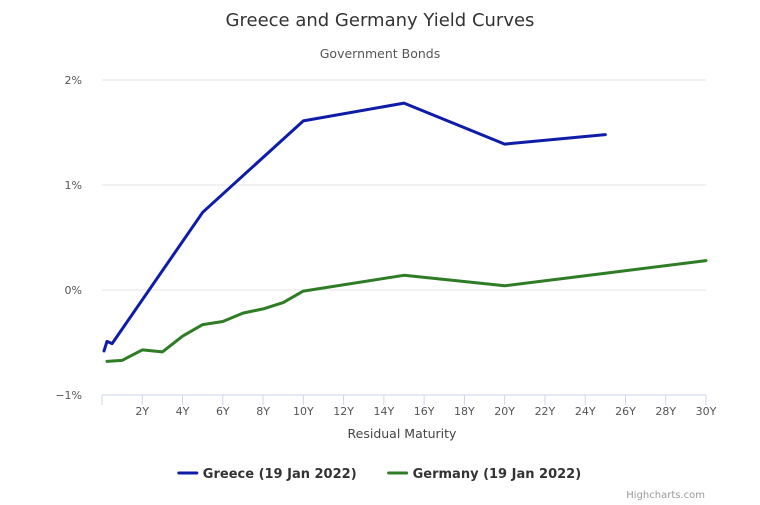 The image size is (760, 505). Describe the element at coordinates (403, 399) in the screenshot. I see `x-axis` at that location.